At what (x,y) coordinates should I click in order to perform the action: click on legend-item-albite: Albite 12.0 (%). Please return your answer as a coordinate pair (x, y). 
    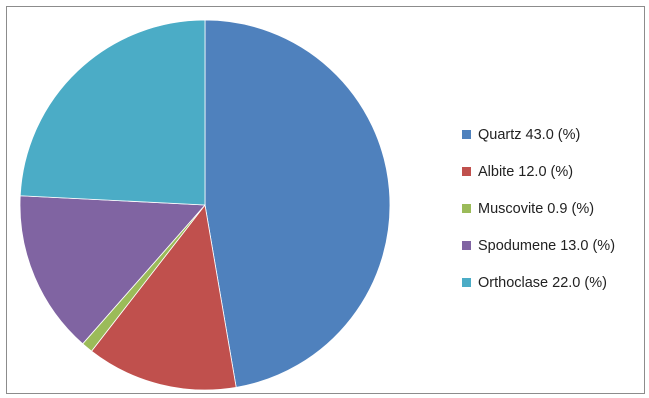
    Looking at the image, I should click on (538, 171).